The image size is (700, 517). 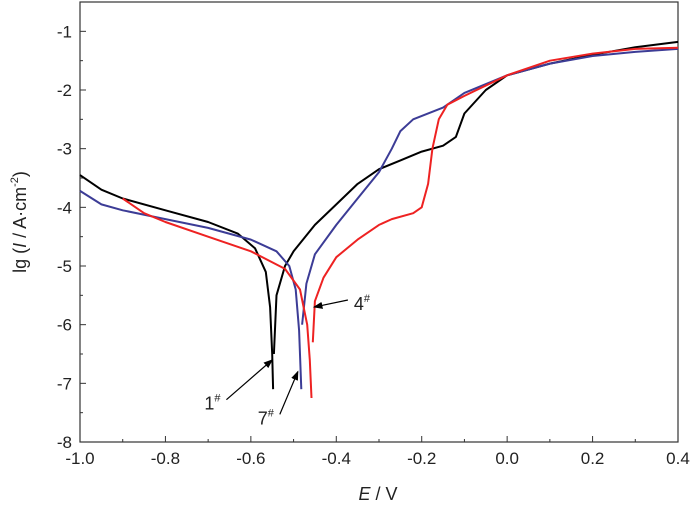 I want to click on x-tick-label: -1.0, so click(x=79, y=458).